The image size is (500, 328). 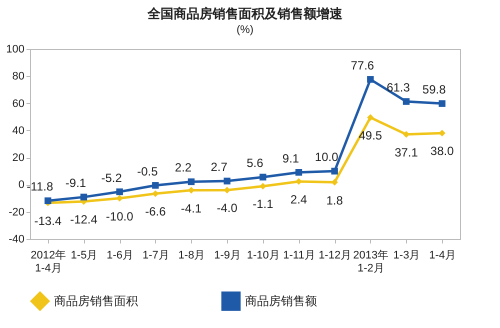 I want to click on data-label: -12.4, so click(x=84, y=219).